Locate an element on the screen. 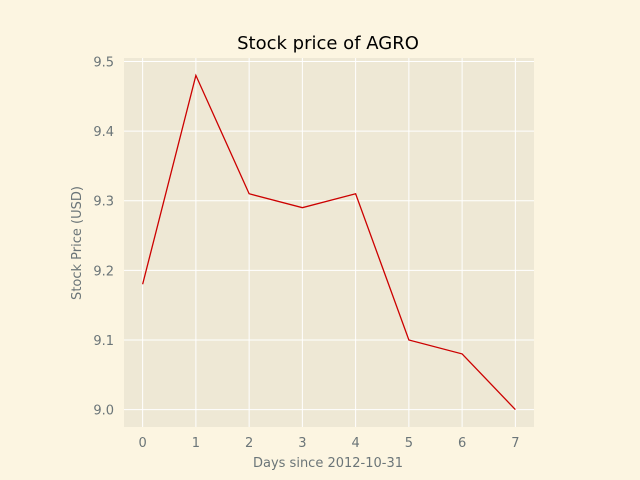  x-tick-label: 5 is located at coordinates (409, 443).